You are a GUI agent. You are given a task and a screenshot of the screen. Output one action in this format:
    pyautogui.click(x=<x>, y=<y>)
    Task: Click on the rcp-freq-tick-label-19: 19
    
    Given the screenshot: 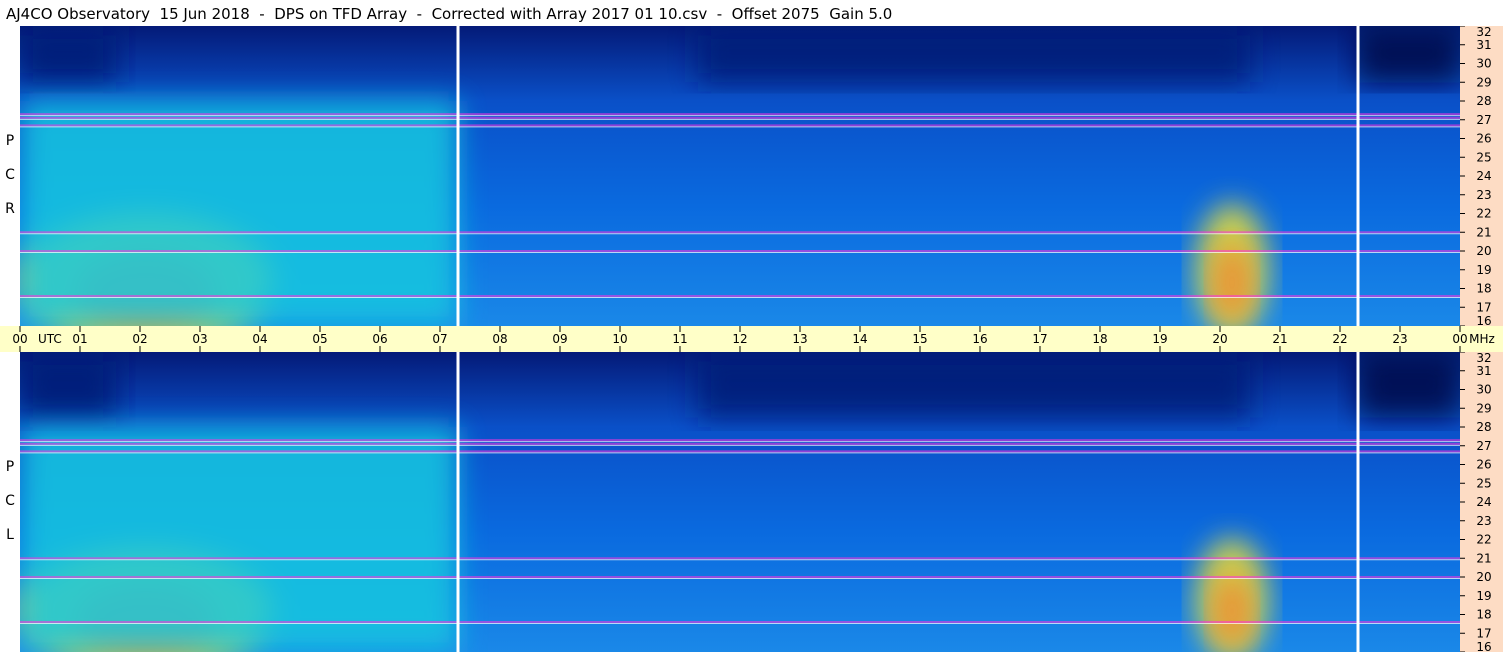 What is the action you would take?
    pyautogui.click(x=1483, y=270)
    